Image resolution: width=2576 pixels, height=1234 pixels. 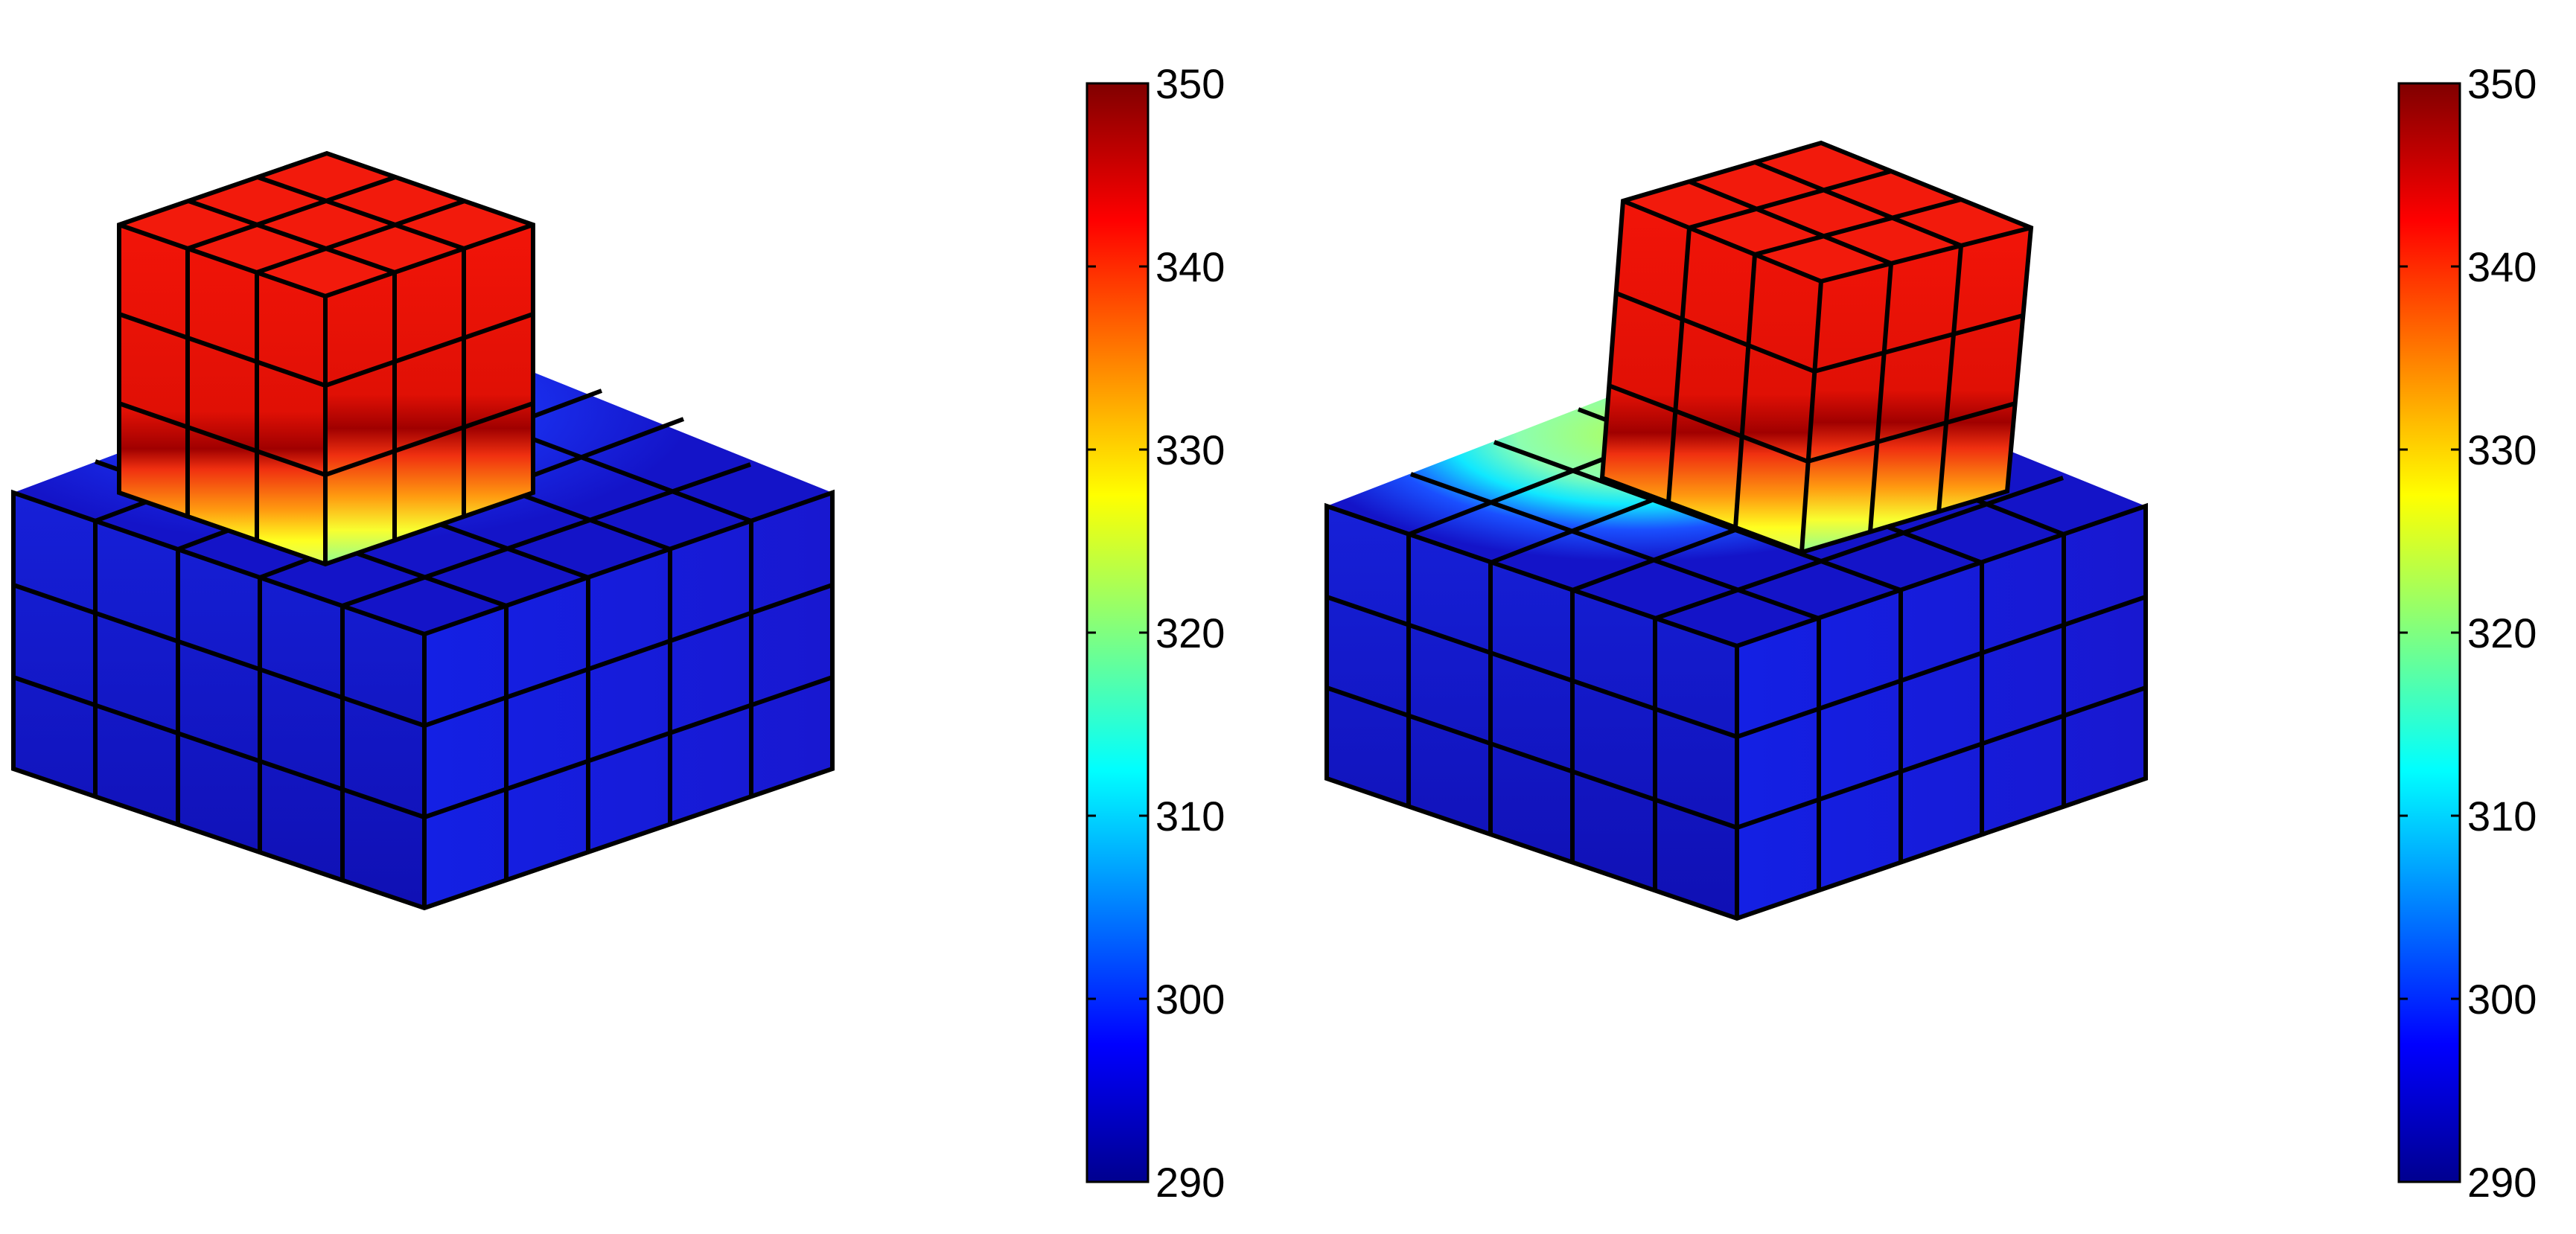 I want to click on colorbar-left: 290 300 310 320 330 340 350, so click(x=1155, y=633).